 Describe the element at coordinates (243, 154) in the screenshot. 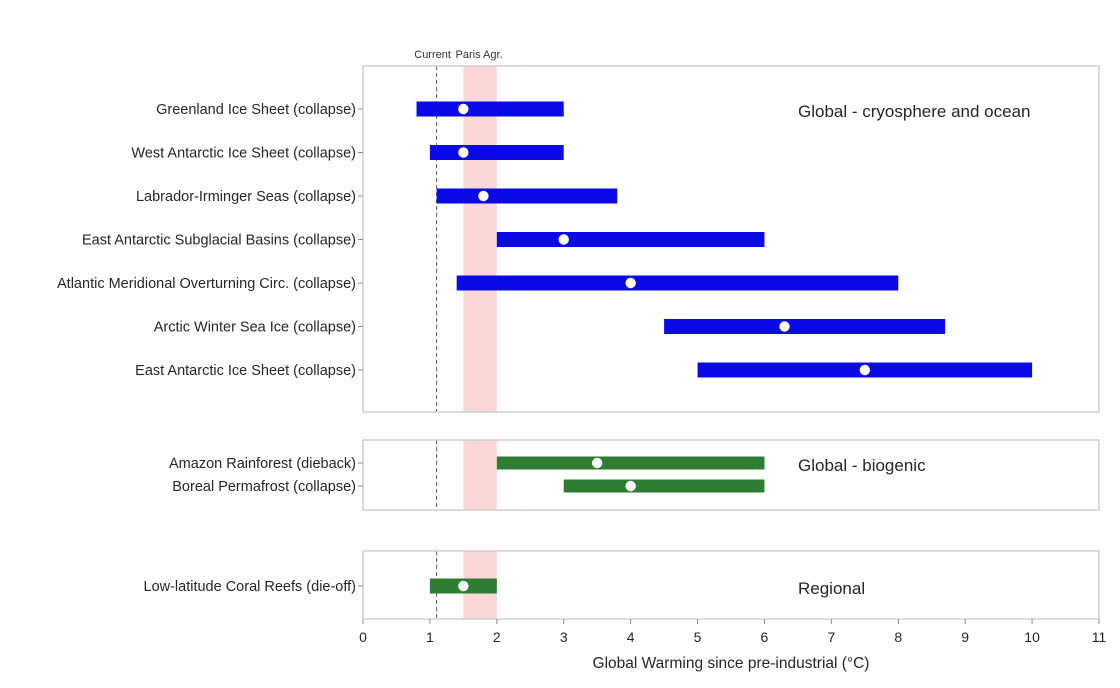

I see `category-label: West Antarctic Ice Sheet (collapse)` at that location.